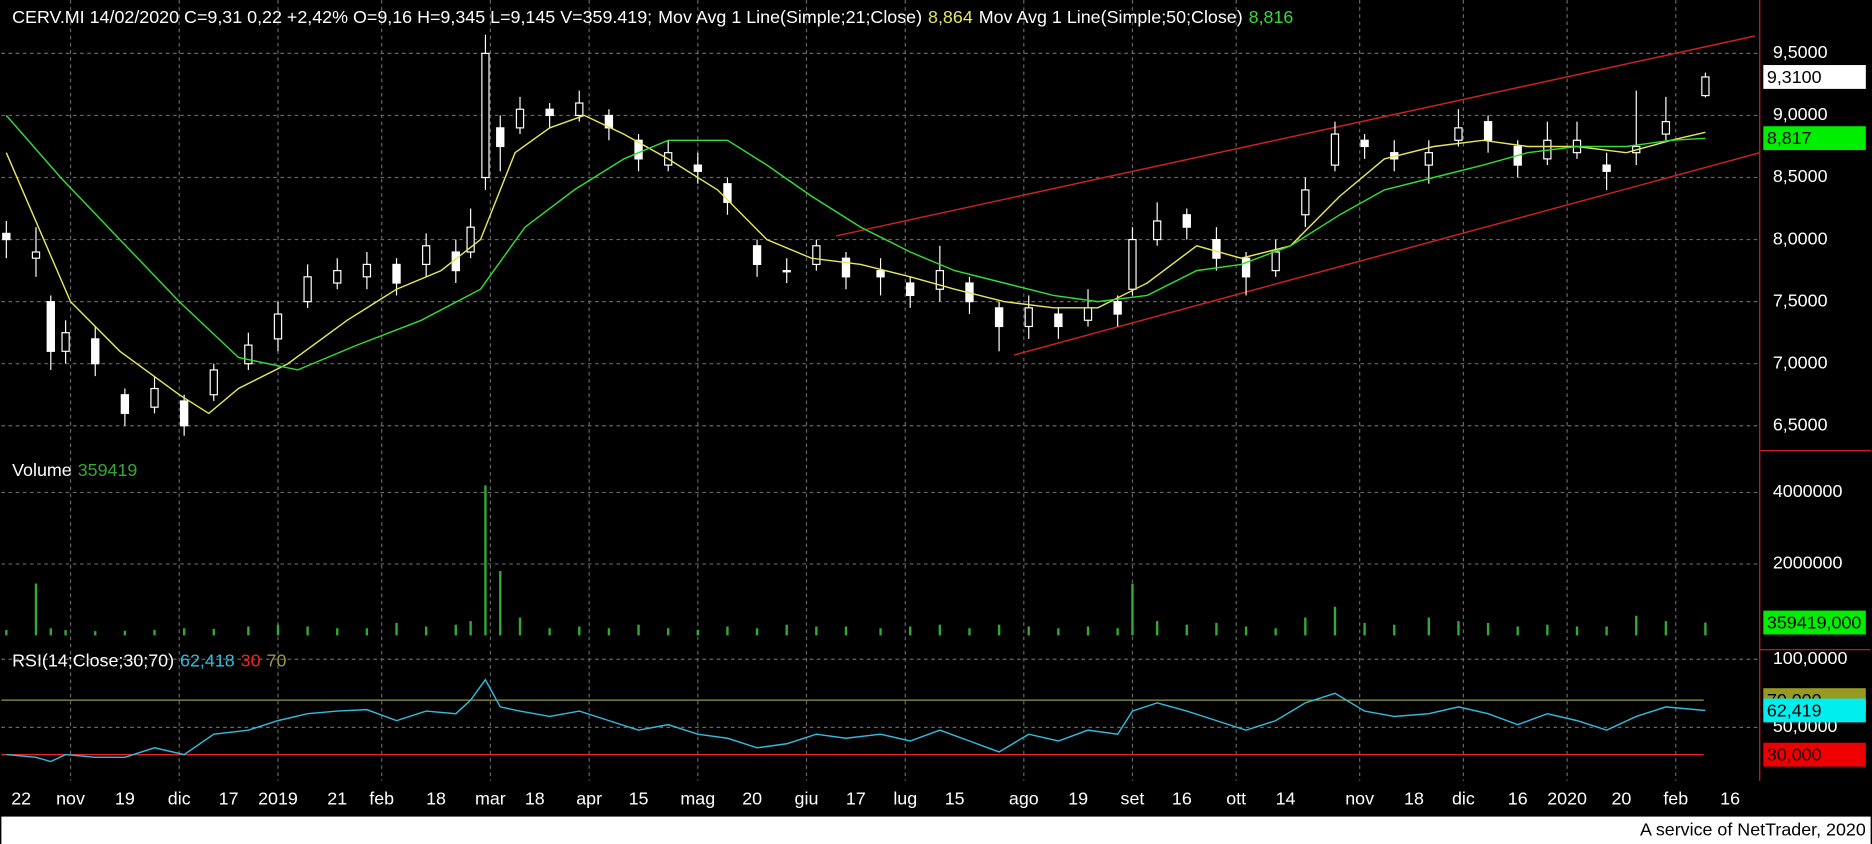  Describe the element at coordinates (108, 470) in the screenshot. I see `last-value: 359419` at that location.